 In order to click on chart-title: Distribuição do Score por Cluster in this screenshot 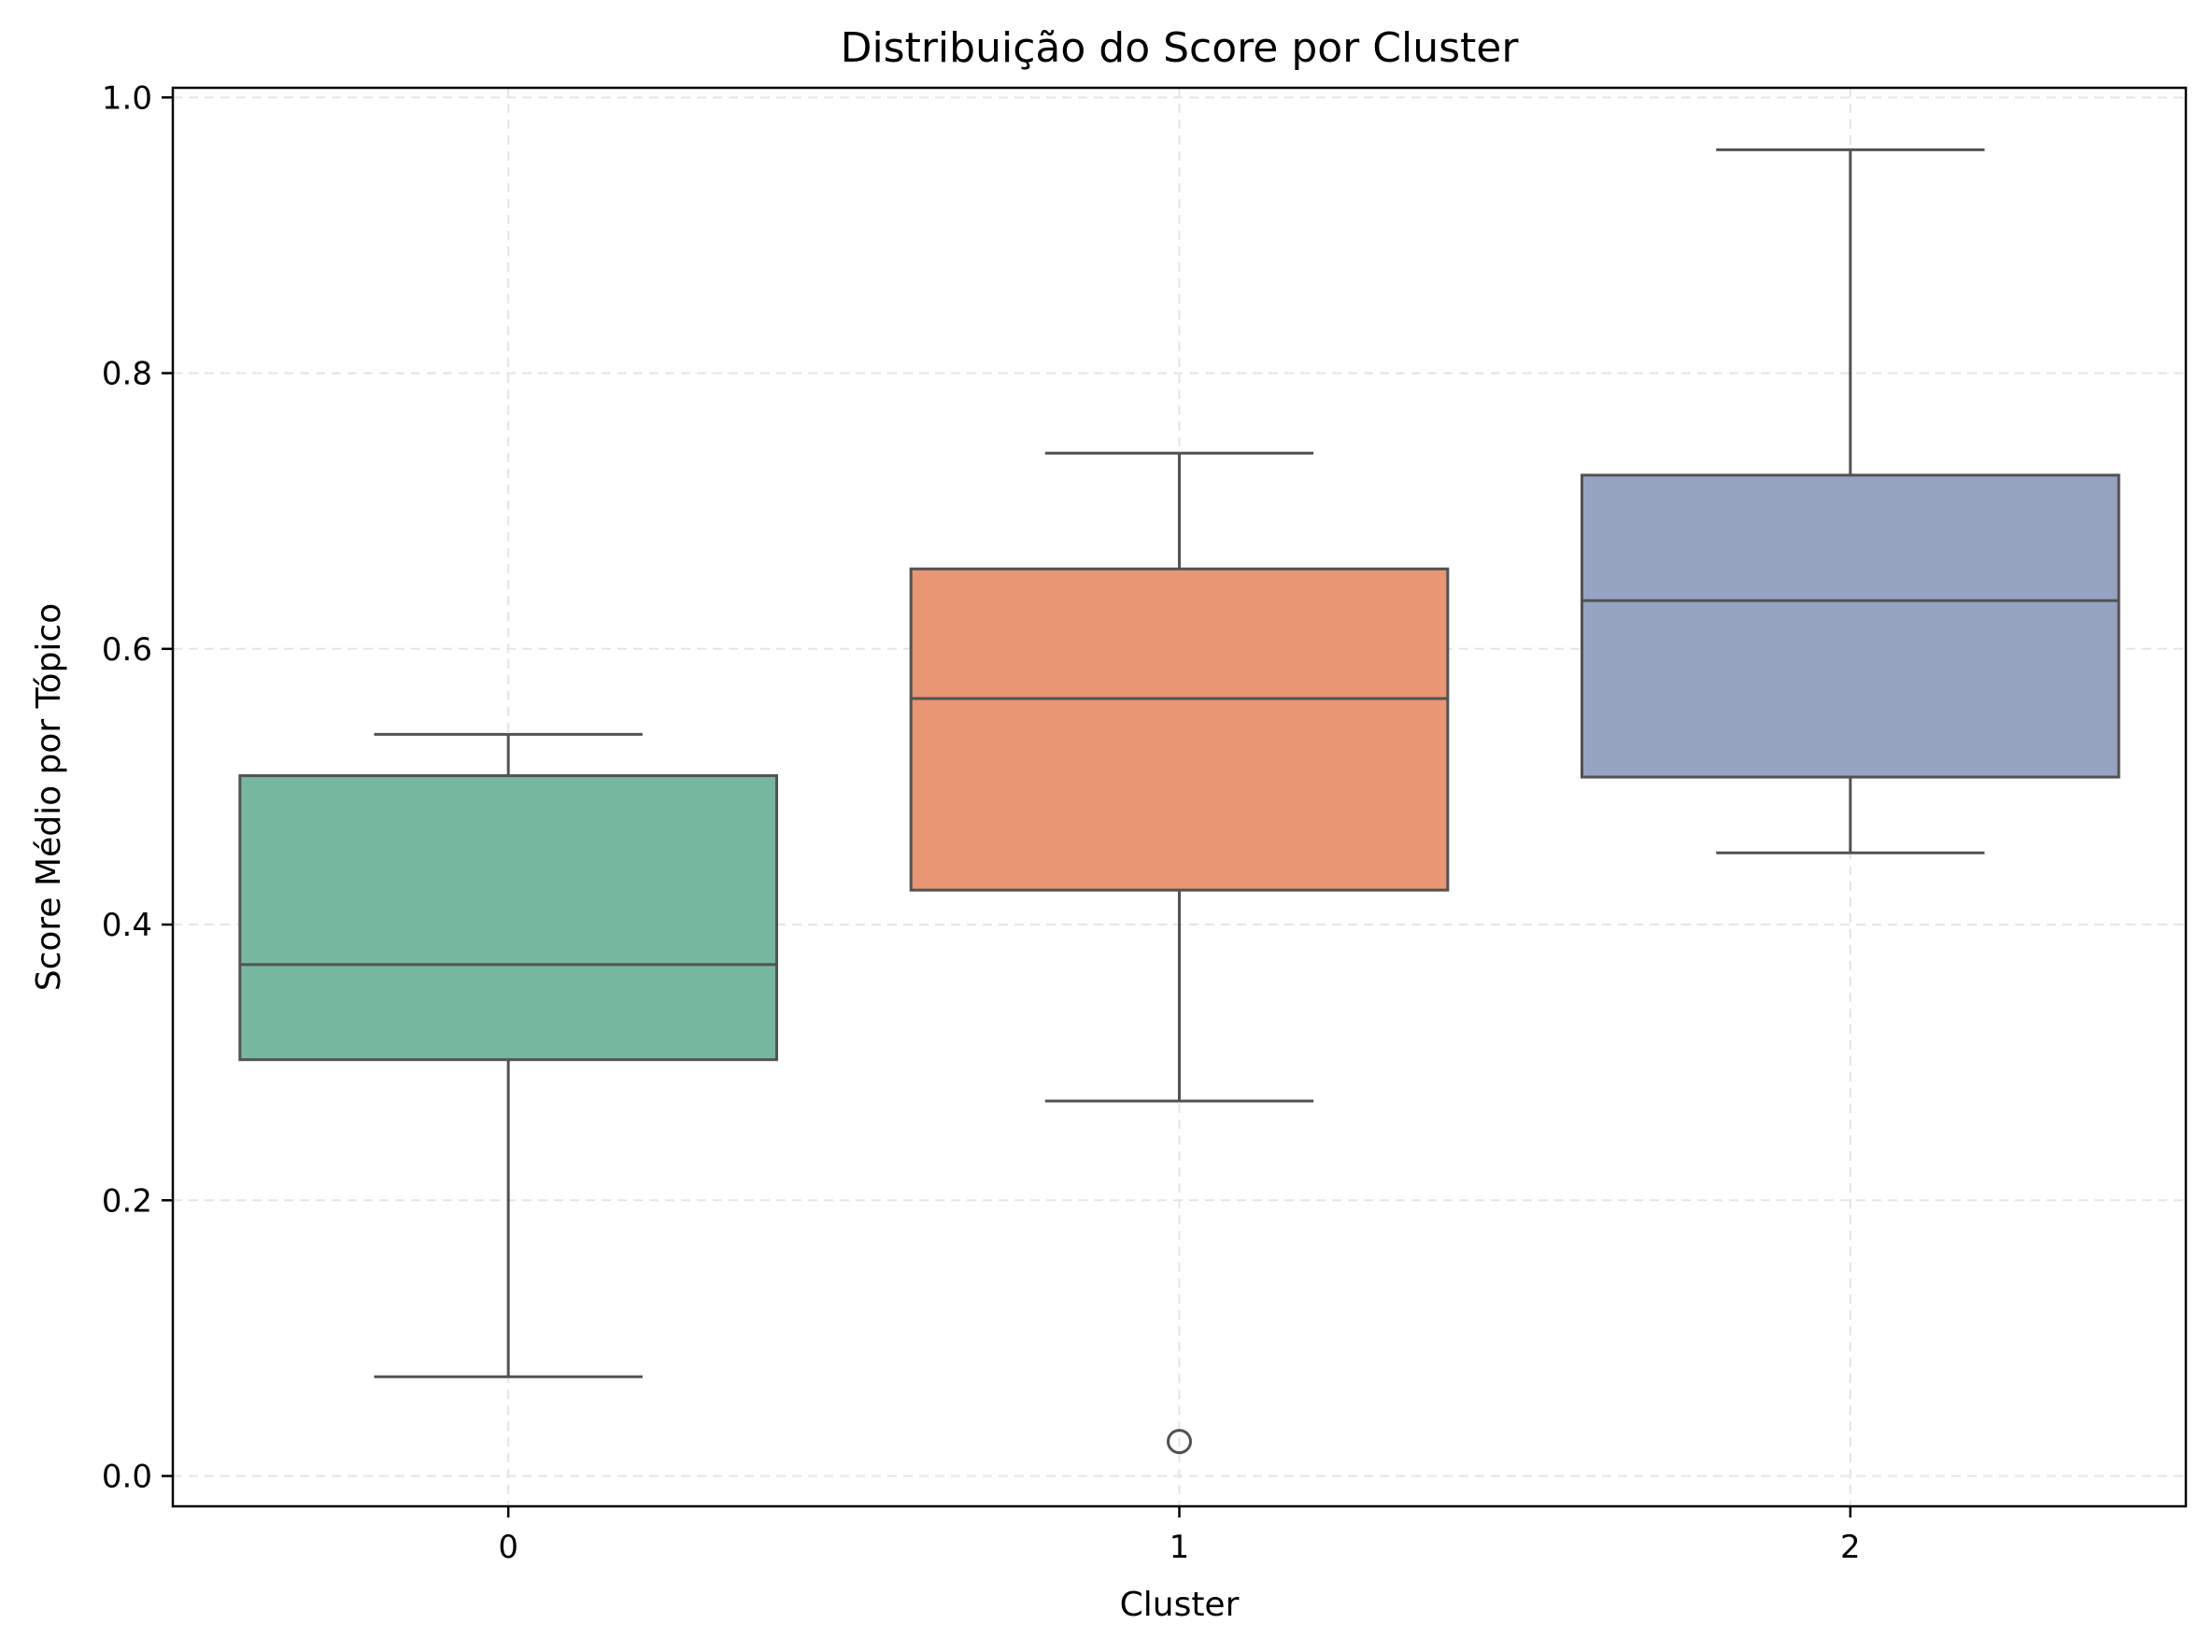, I will do `click(1180, 48)`.